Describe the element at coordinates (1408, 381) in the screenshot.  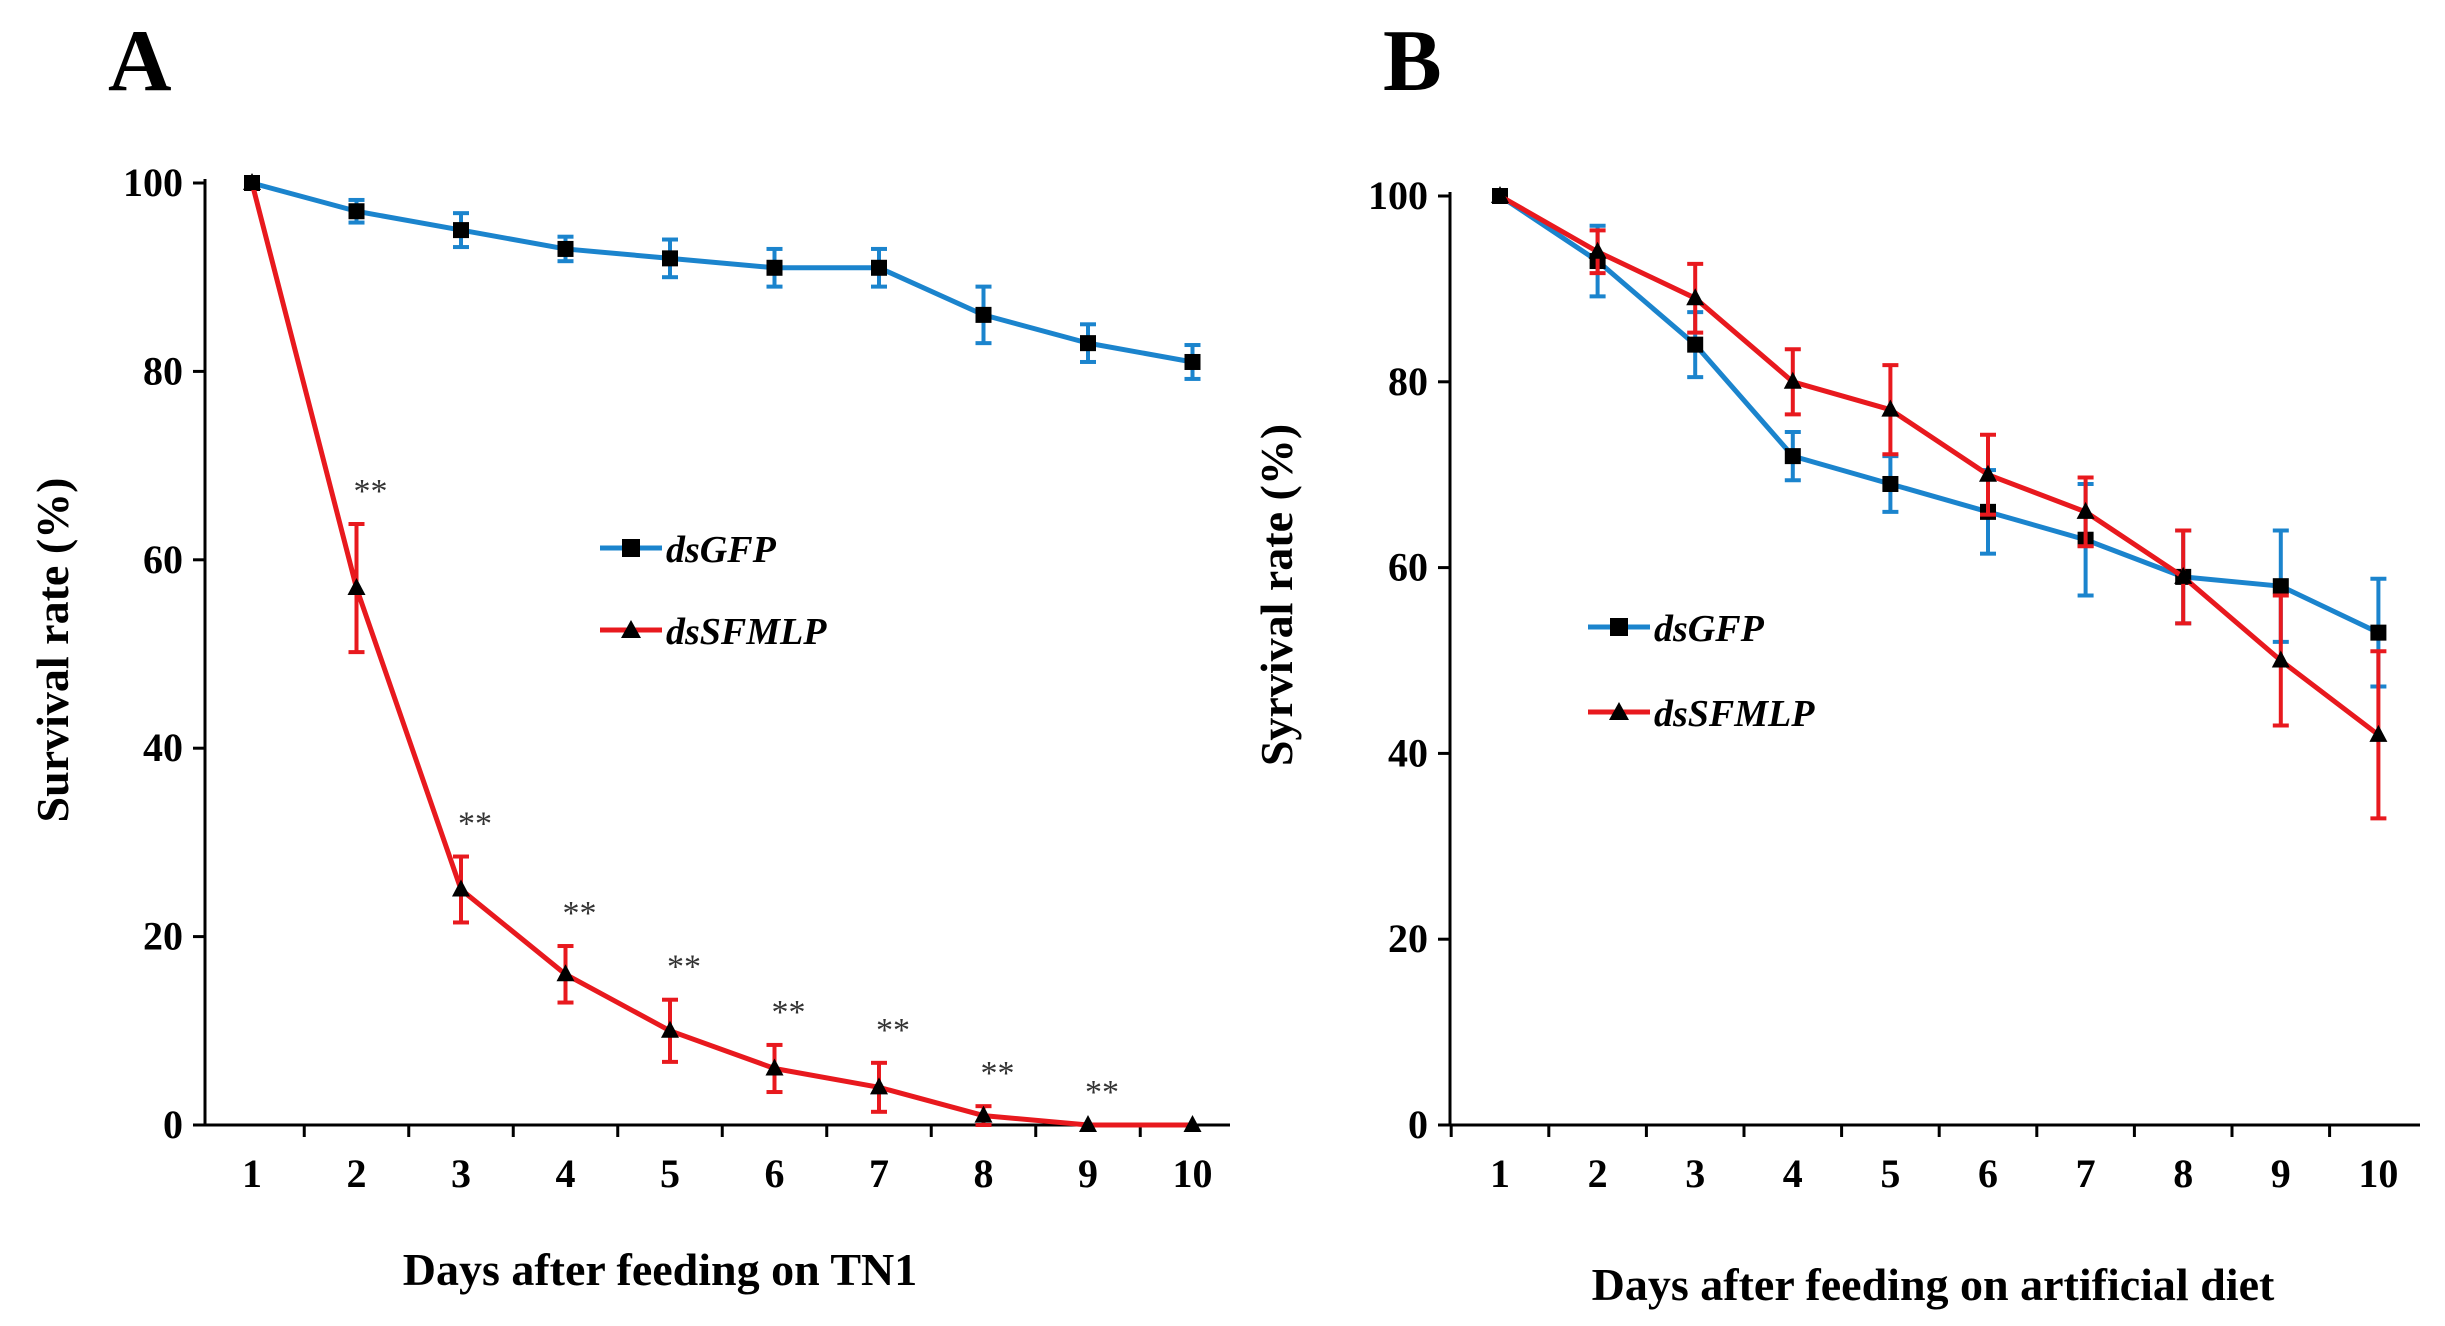
I see `panel-b-ytick-label: 80` at that location.